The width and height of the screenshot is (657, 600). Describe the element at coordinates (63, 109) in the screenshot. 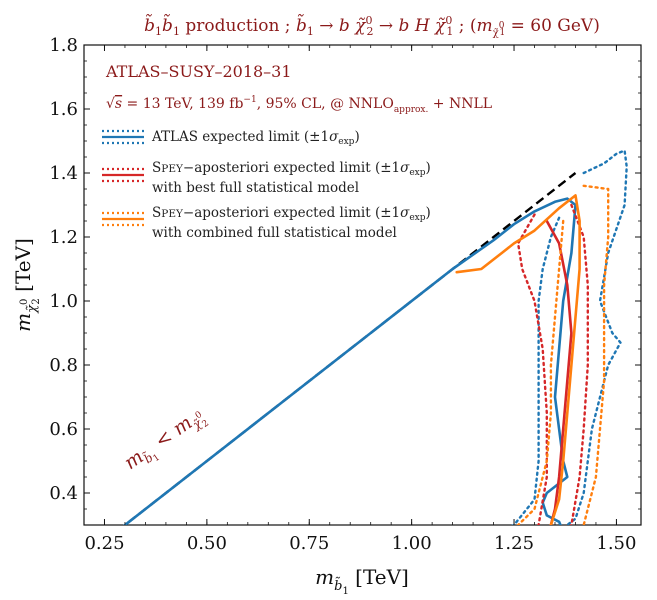

I see `y-tick-label: 1.6` at that location.